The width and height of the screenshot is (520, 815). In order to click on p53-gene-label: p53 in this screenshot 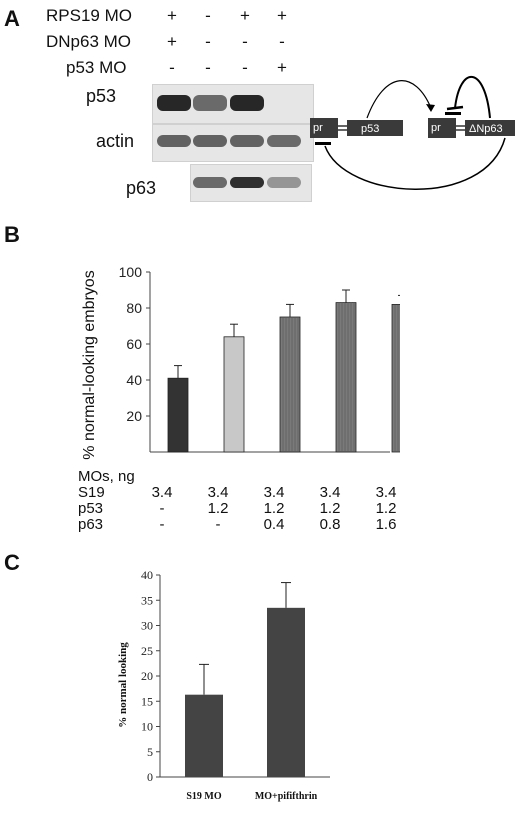, I will do `click(370, 129)`.